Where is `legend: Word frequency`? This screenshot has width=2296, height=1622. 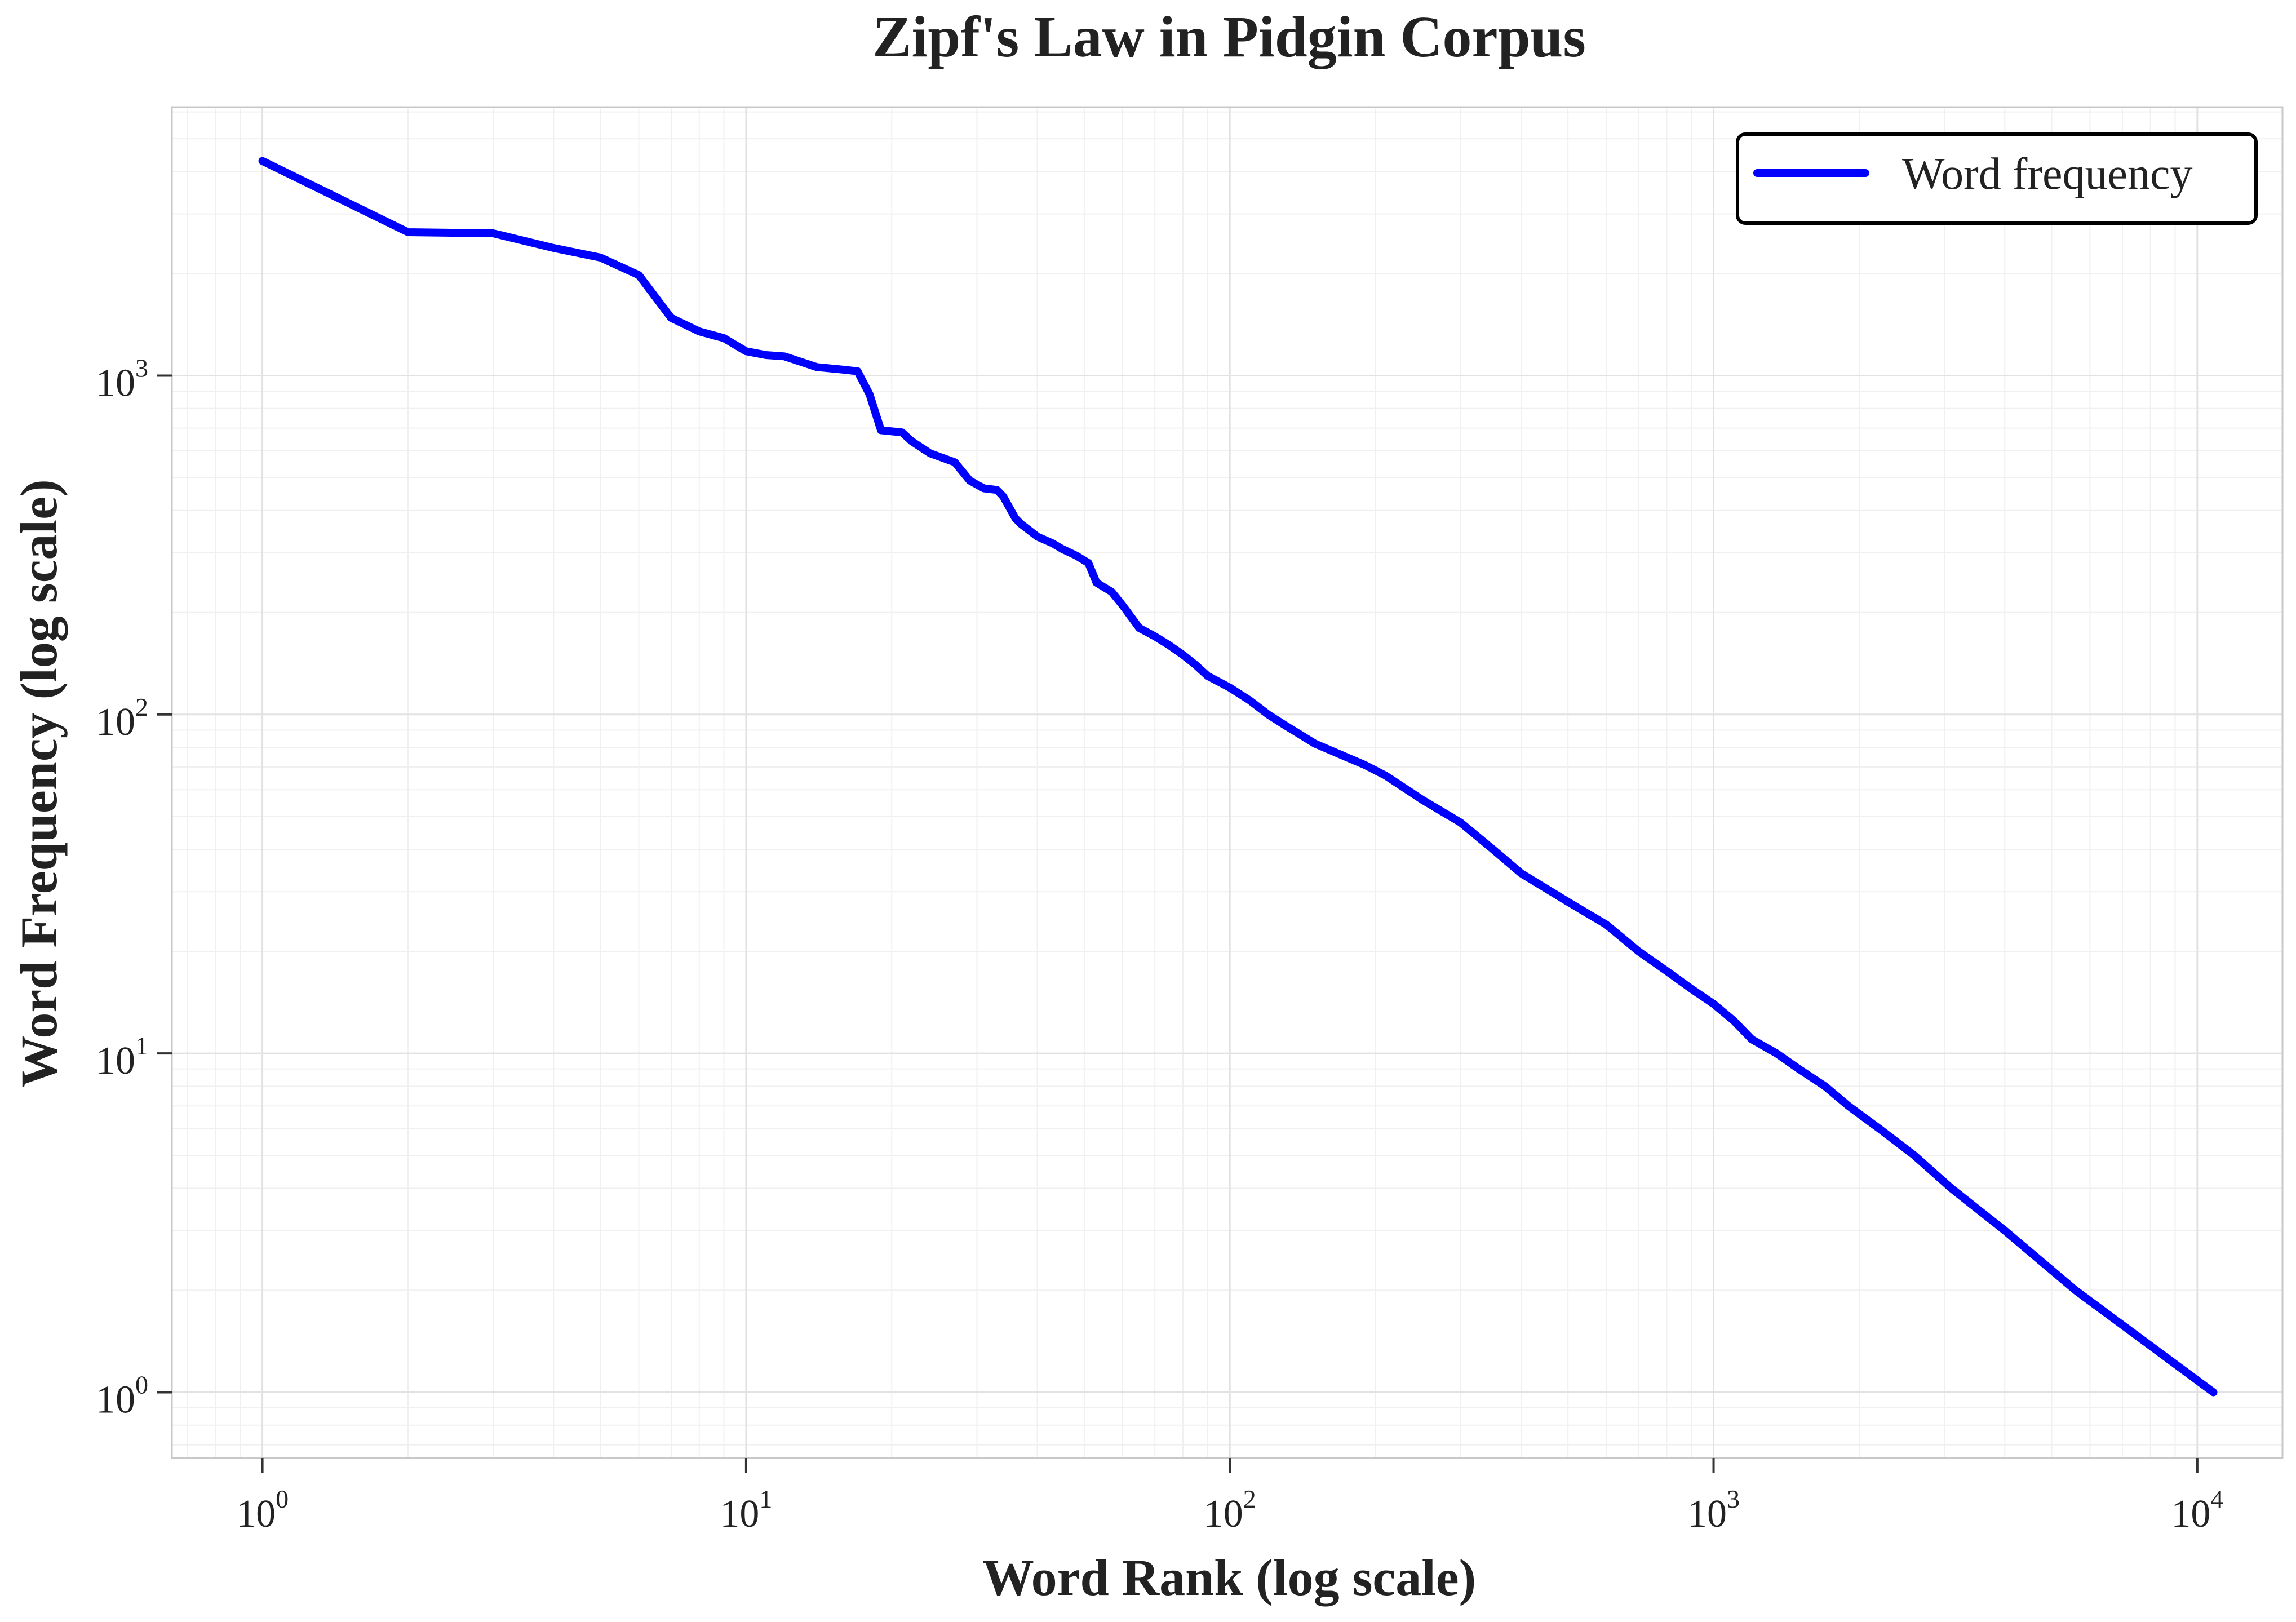 legend: Word frequency is located at coordinates (1997, 178).